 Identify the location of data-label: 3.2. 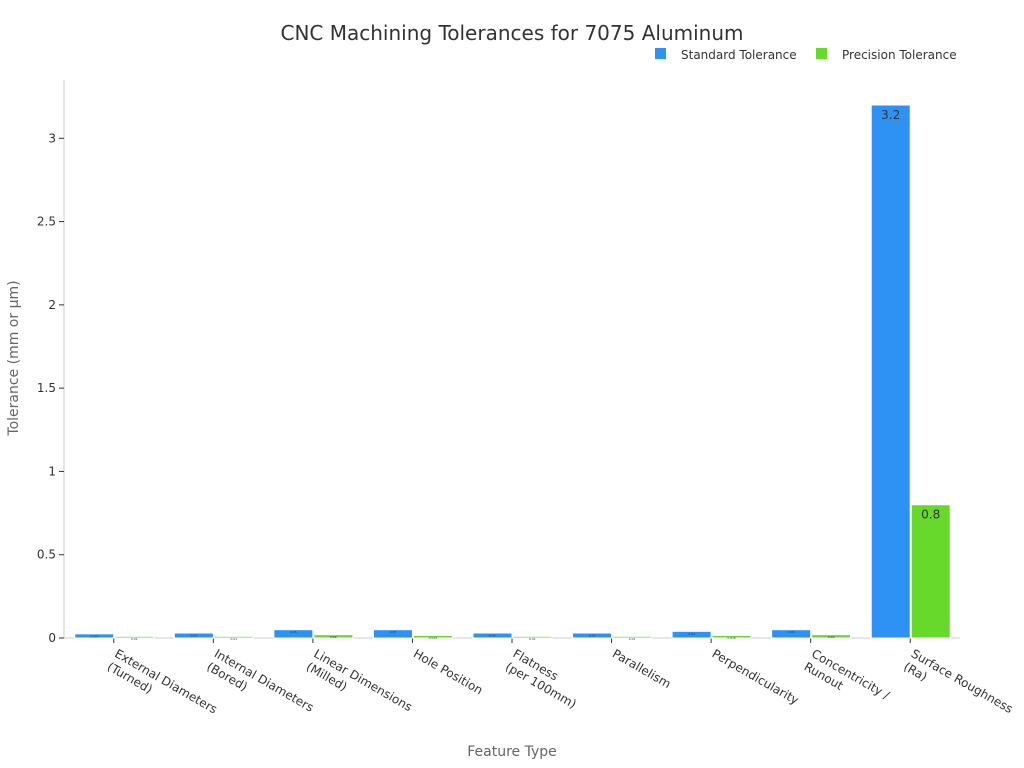
(890, 115).